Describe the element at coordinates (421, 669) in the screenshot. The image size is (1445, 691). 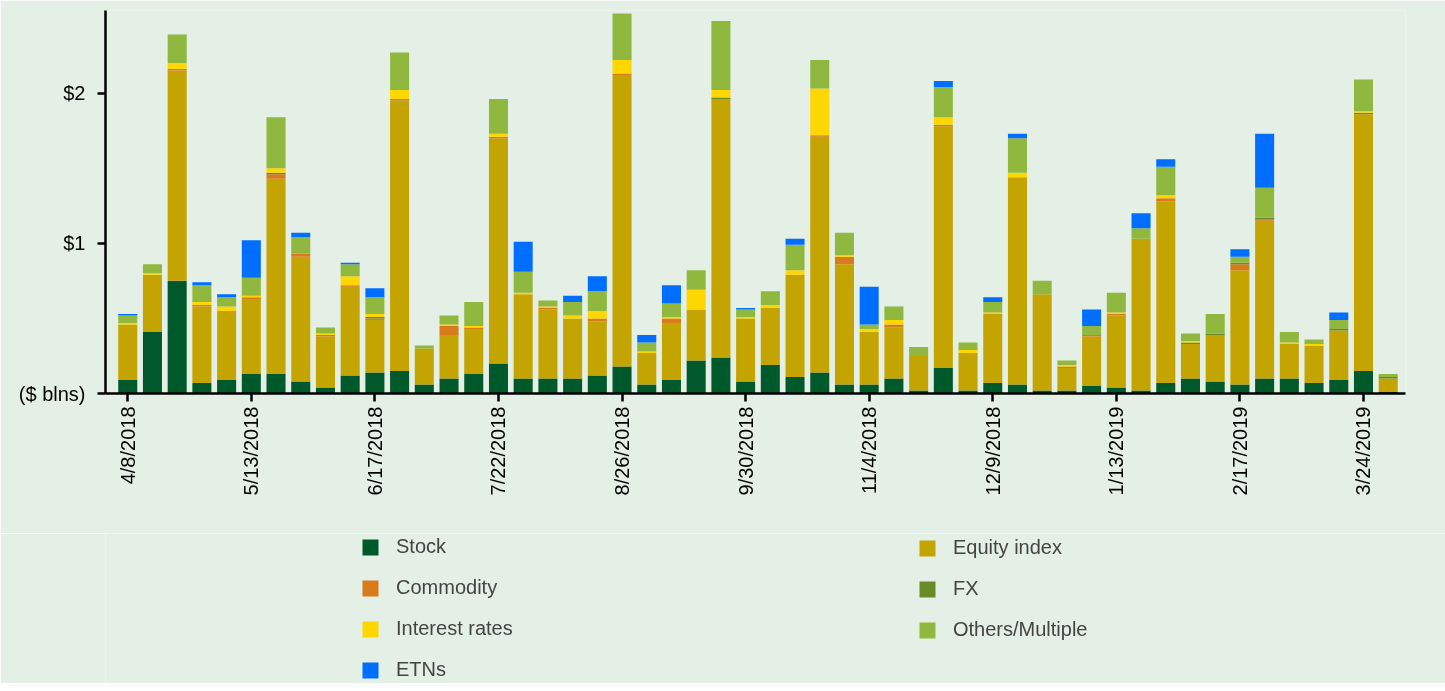
I see `legend-label: ETNs` at that location.